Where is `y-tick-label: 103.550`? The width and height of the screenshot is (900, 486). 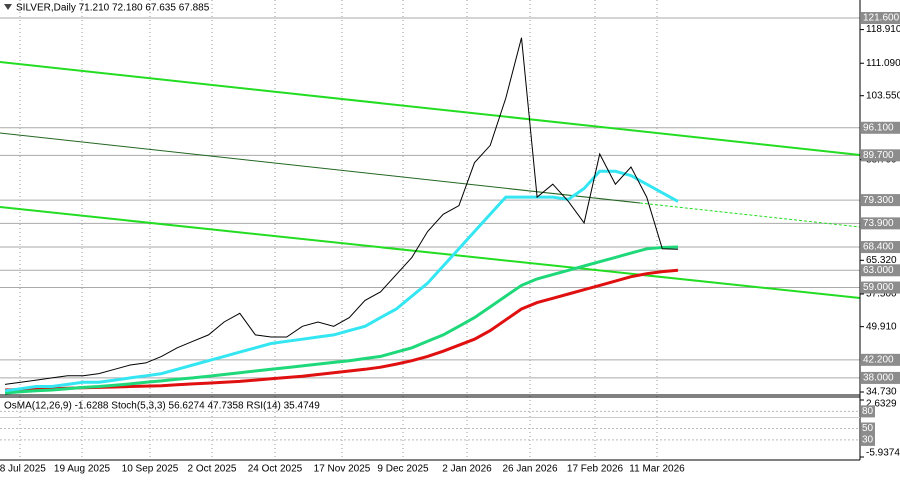 y-tick-label: 103.550 is located at coordinates (883, 95).